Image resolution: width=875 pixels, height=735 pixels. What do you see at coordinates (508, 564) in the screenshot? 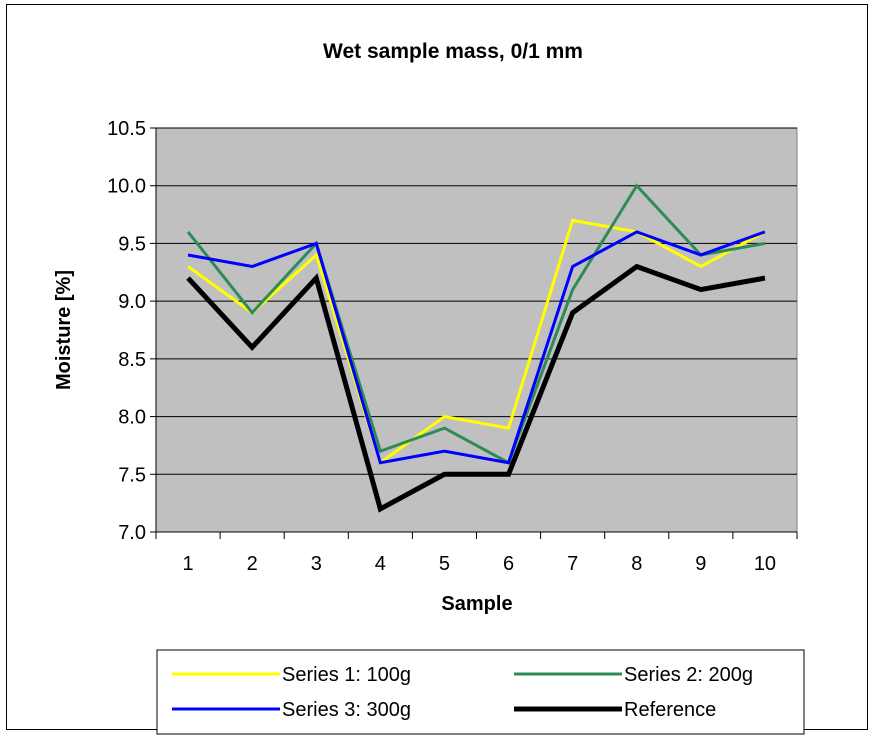
I see `x-tick-label: 6` at bounding box center [508, 564].